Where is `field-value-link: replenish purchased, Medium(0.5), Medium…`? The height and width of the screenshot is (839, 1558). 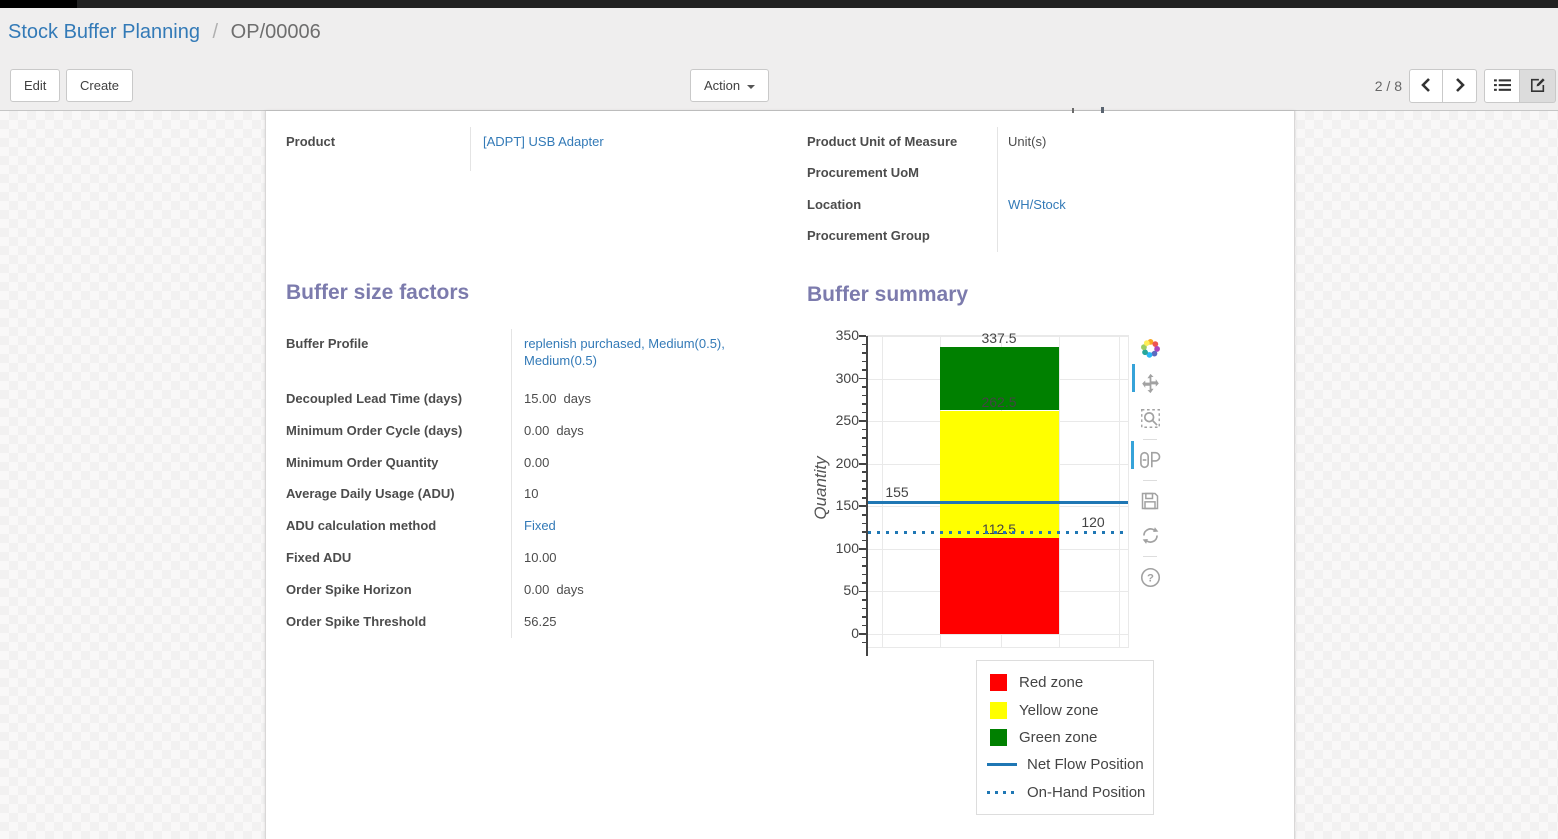 field-value-link: replenish purchased, Medium(0.5), Medium… is located at coordinates (624, 352).